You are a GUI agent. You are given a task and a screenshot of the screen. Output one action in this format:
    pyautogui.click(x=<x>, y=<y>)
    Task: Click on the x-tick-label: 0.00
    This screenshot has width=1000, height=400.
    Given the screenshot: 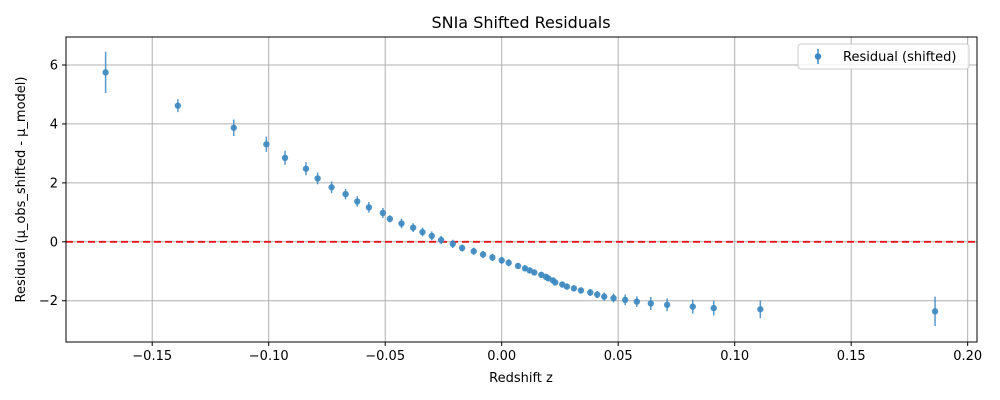 What is the action you would take?
    pyautogui.click(x=501, y=356)
    